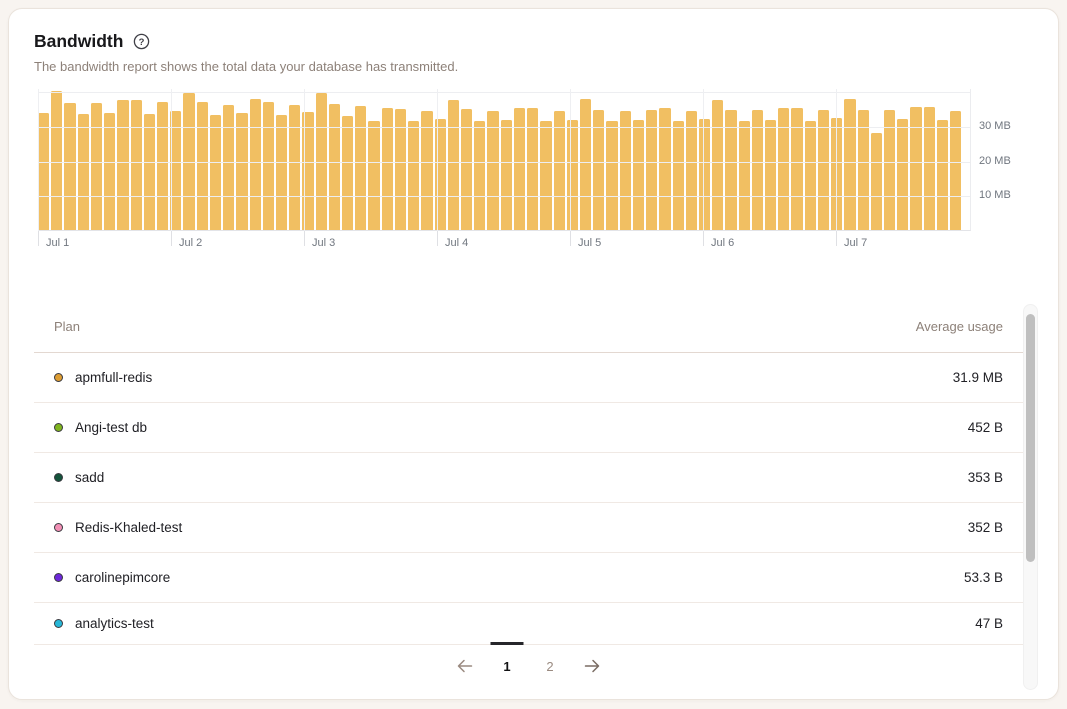 The width and height of the screenshot is (1067, 709). I want to click on previous-page-button, so click(464, 666).